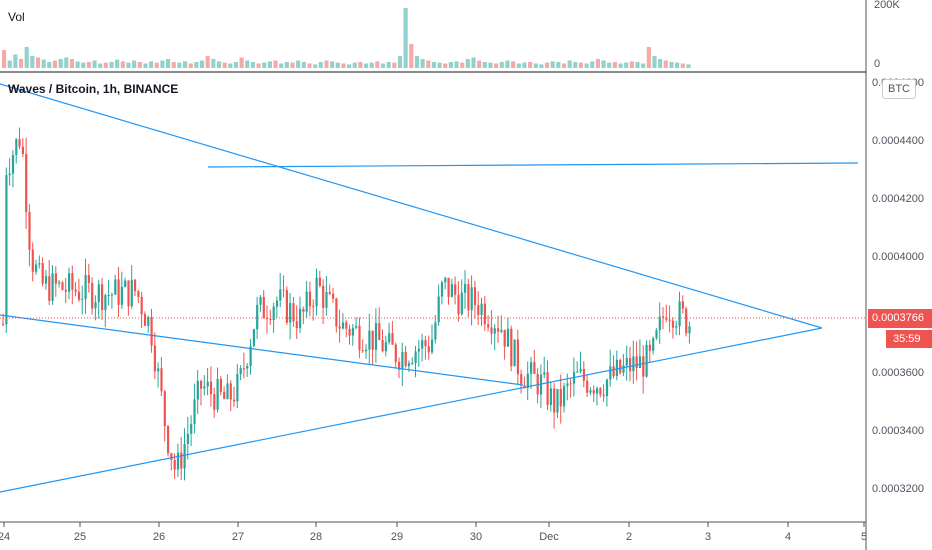  What do you see at coordinates (788, 537) in the screenshot?
I see `time-tick-label: 4` at bounding box center [788, 537].